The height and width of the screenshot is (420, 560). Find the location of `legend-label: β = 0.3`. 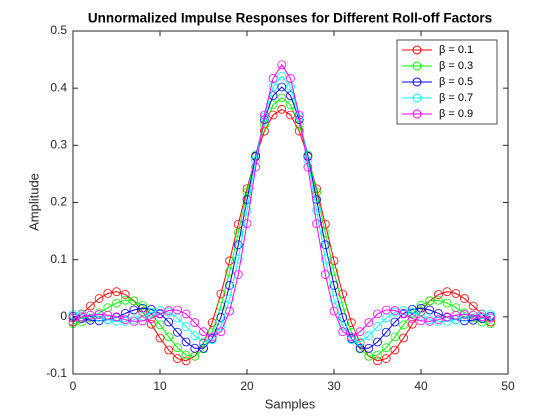

legend-label: β = 0.3 is located at coordinates (456, 66).